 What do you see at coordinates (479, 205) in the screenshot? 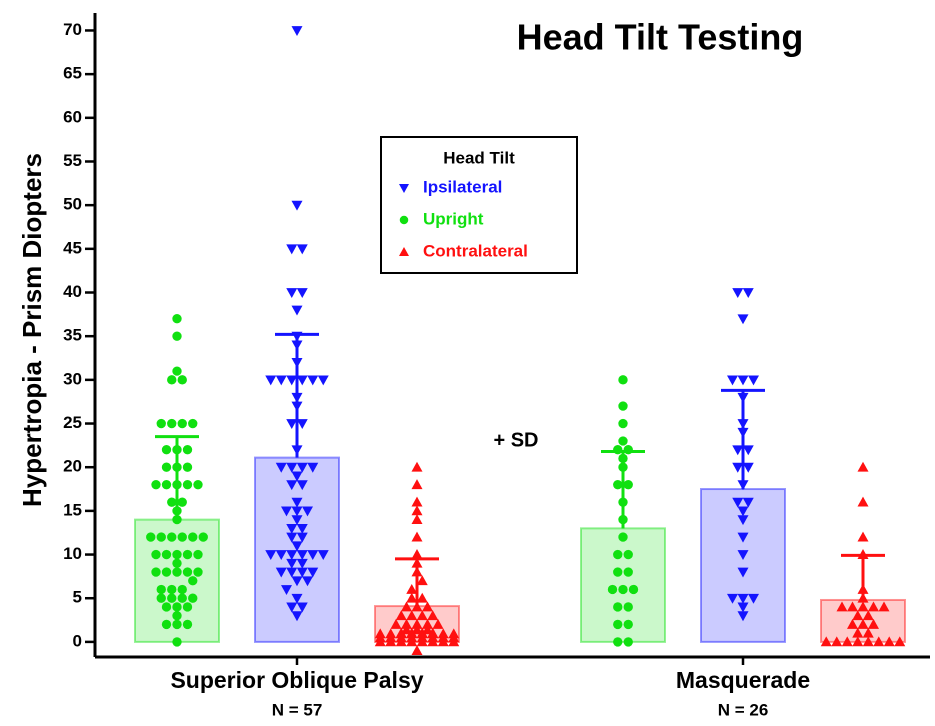
I see `legend: Head Tilt Ipsilateral Upright Contralateral` at bounding box center [479, 205].